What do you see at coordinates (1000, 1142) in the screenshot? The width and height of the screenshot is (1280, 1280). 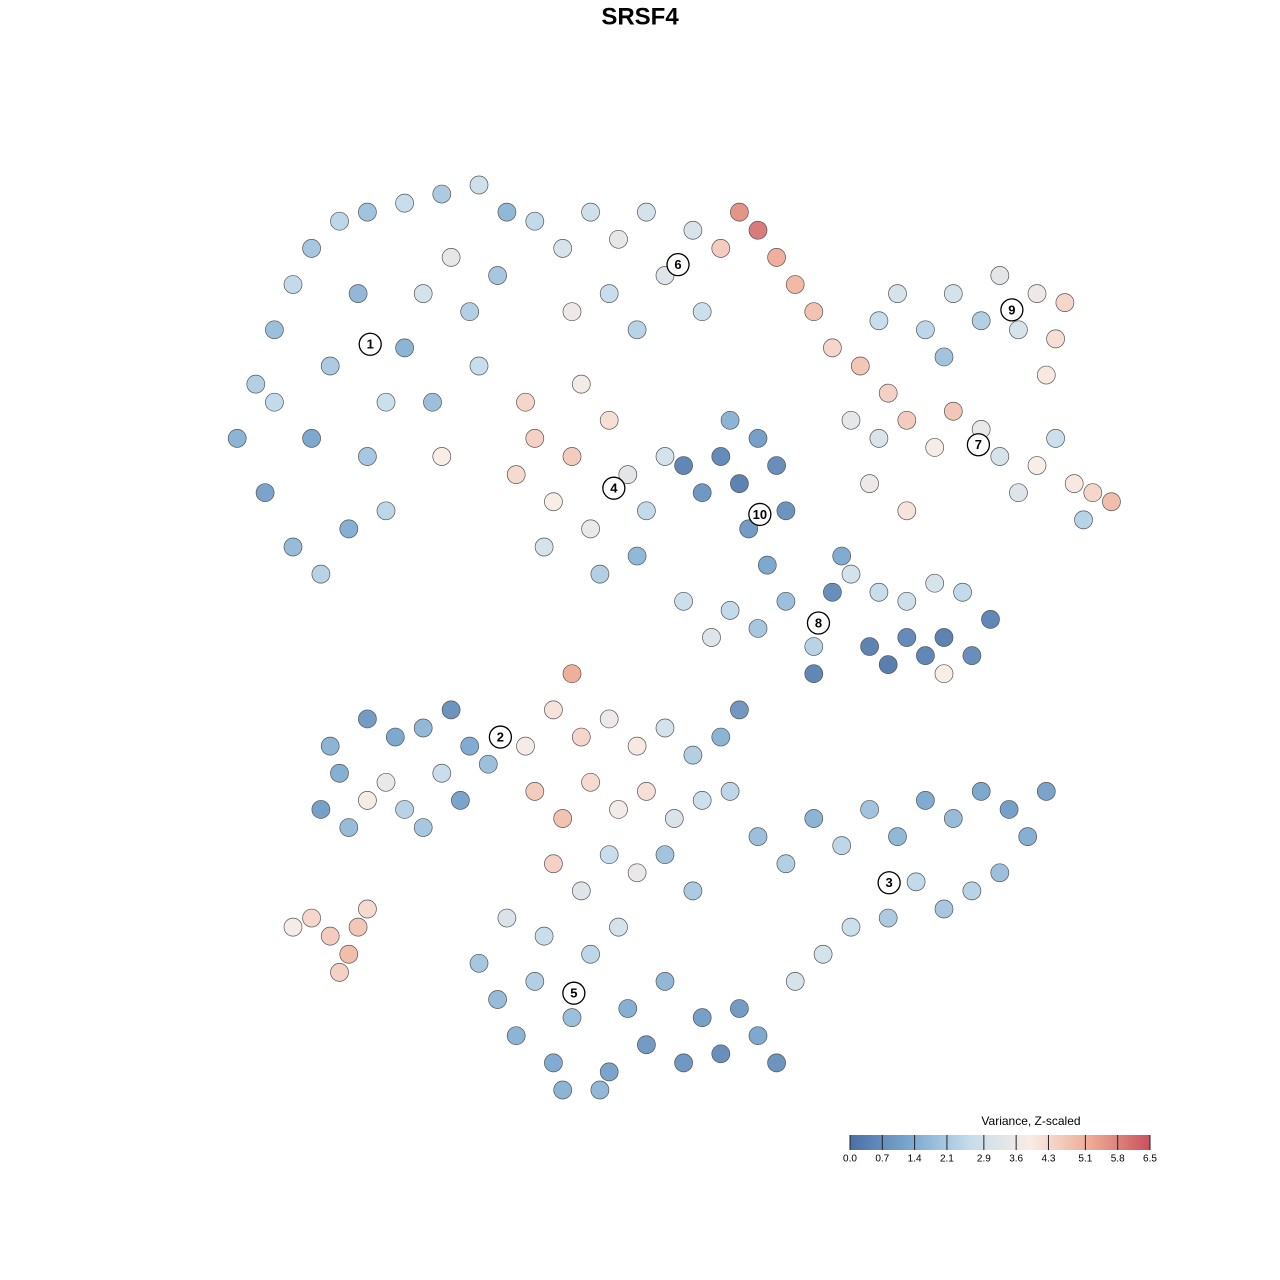 I see `colorbar` at bounding box center [1000, 1142].